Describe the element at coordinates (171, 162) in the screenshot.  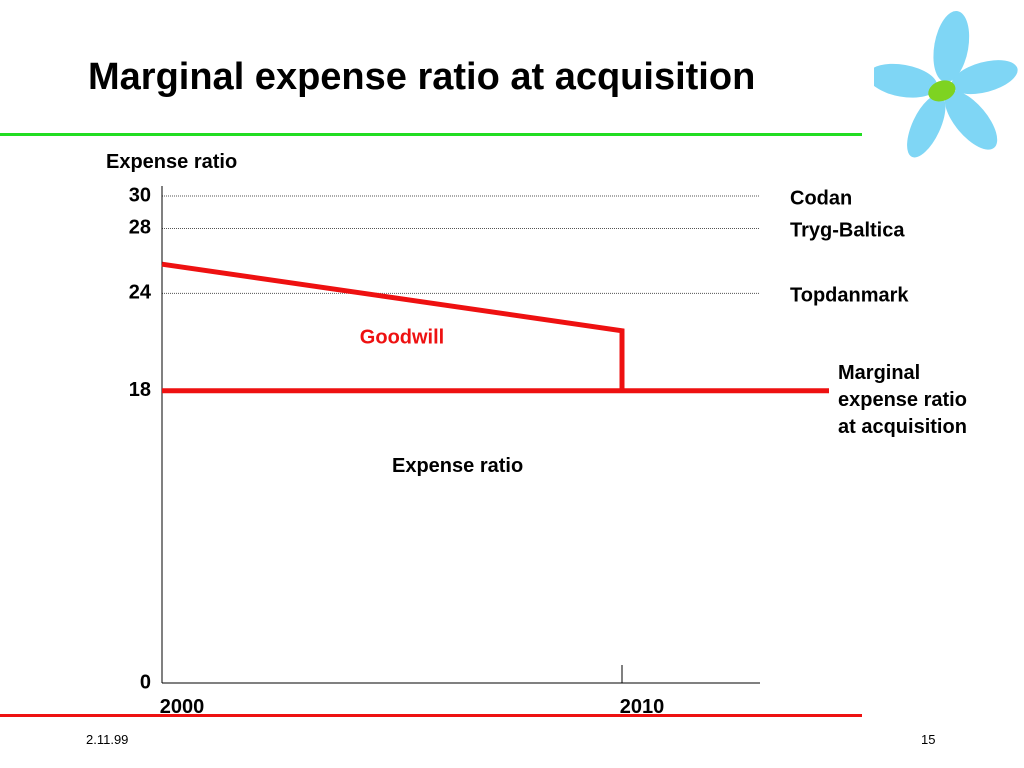
I see `y-axis-title: Expense ratio` at that location.